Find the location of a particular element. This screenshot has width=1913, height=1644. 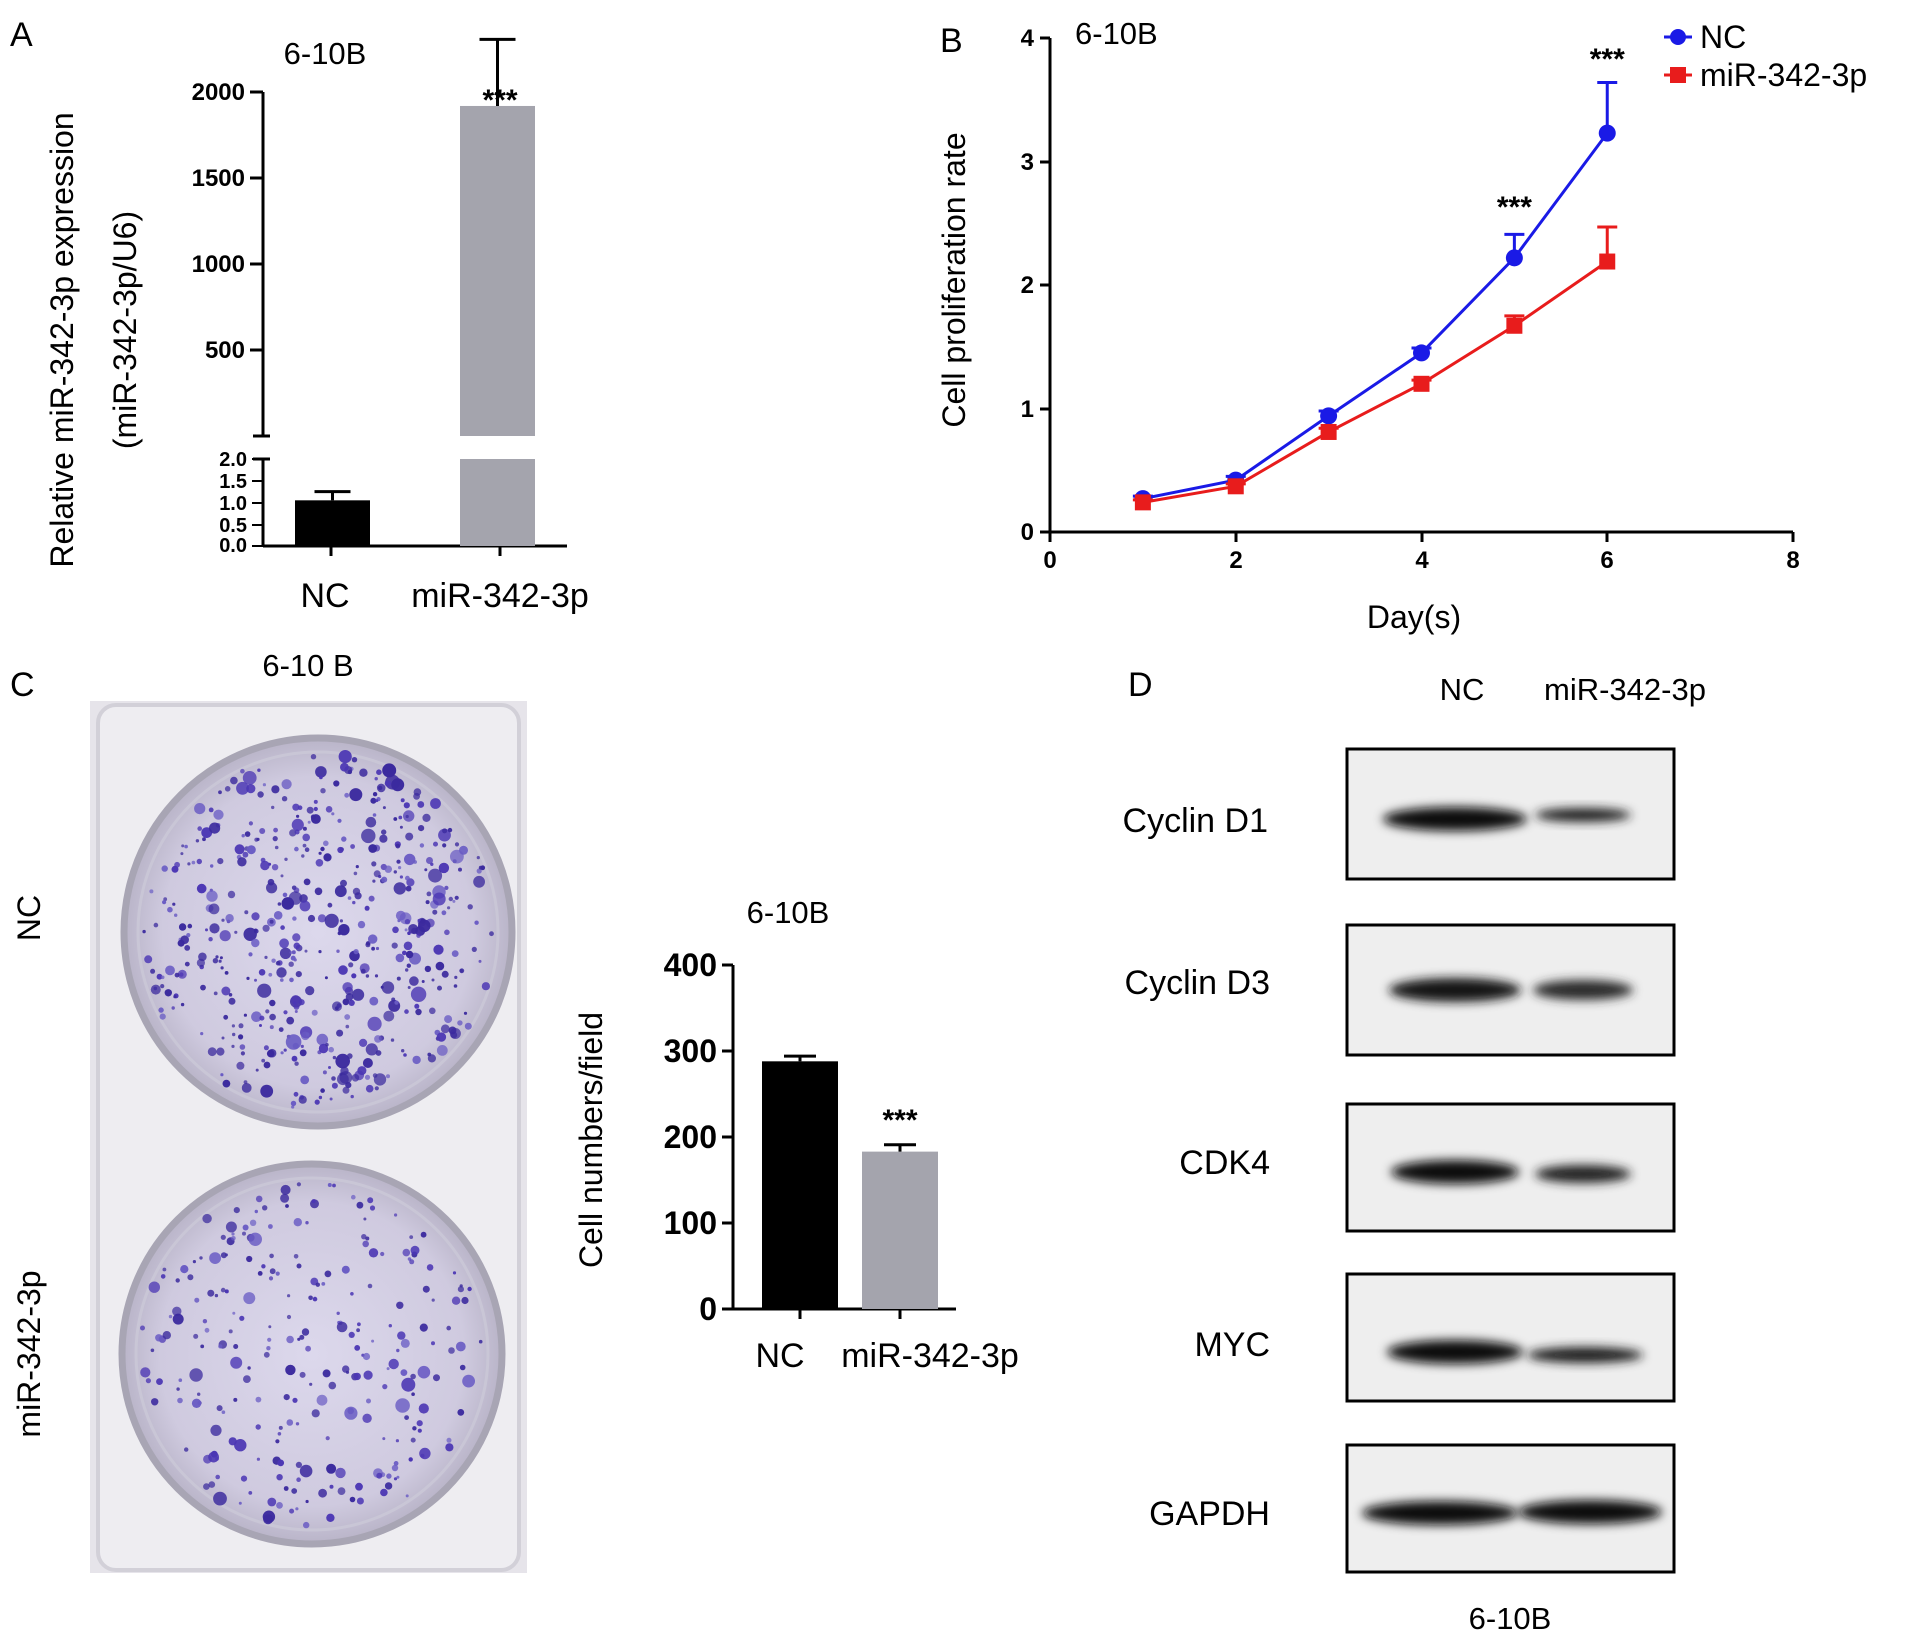

panel-b-ytick-3: 3 is located at coordinates (1027, 162).